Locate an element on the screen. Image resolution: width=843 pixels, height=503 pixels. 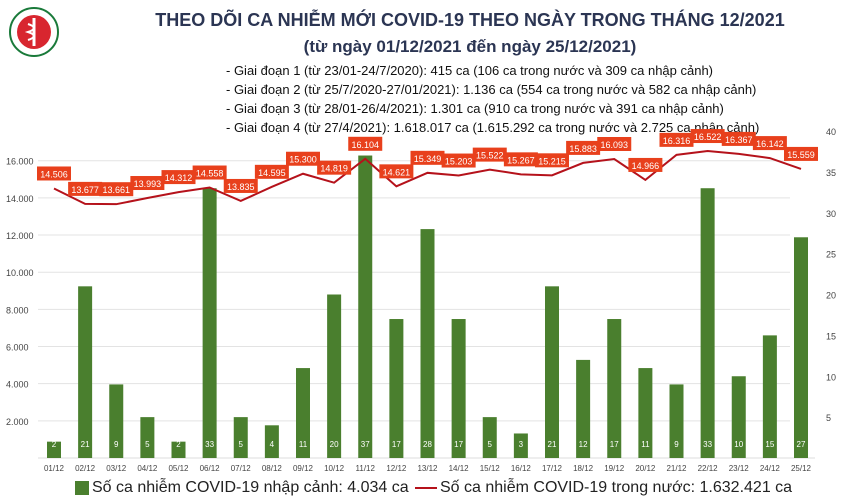
x-tick-label: 15/12 is located at coordinates (490, 468).